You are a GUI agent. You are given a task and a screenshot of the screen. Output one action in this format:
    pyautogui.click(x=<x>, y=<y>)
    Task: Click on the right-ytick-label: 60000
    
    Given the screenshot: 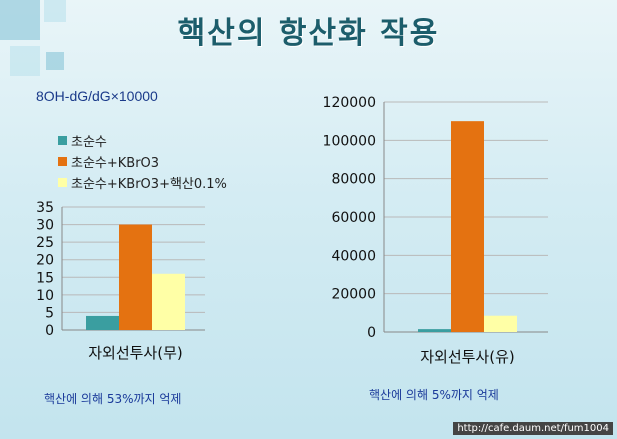 What is the action you would take?
    pyautogui.click(x=353, y=218)
    